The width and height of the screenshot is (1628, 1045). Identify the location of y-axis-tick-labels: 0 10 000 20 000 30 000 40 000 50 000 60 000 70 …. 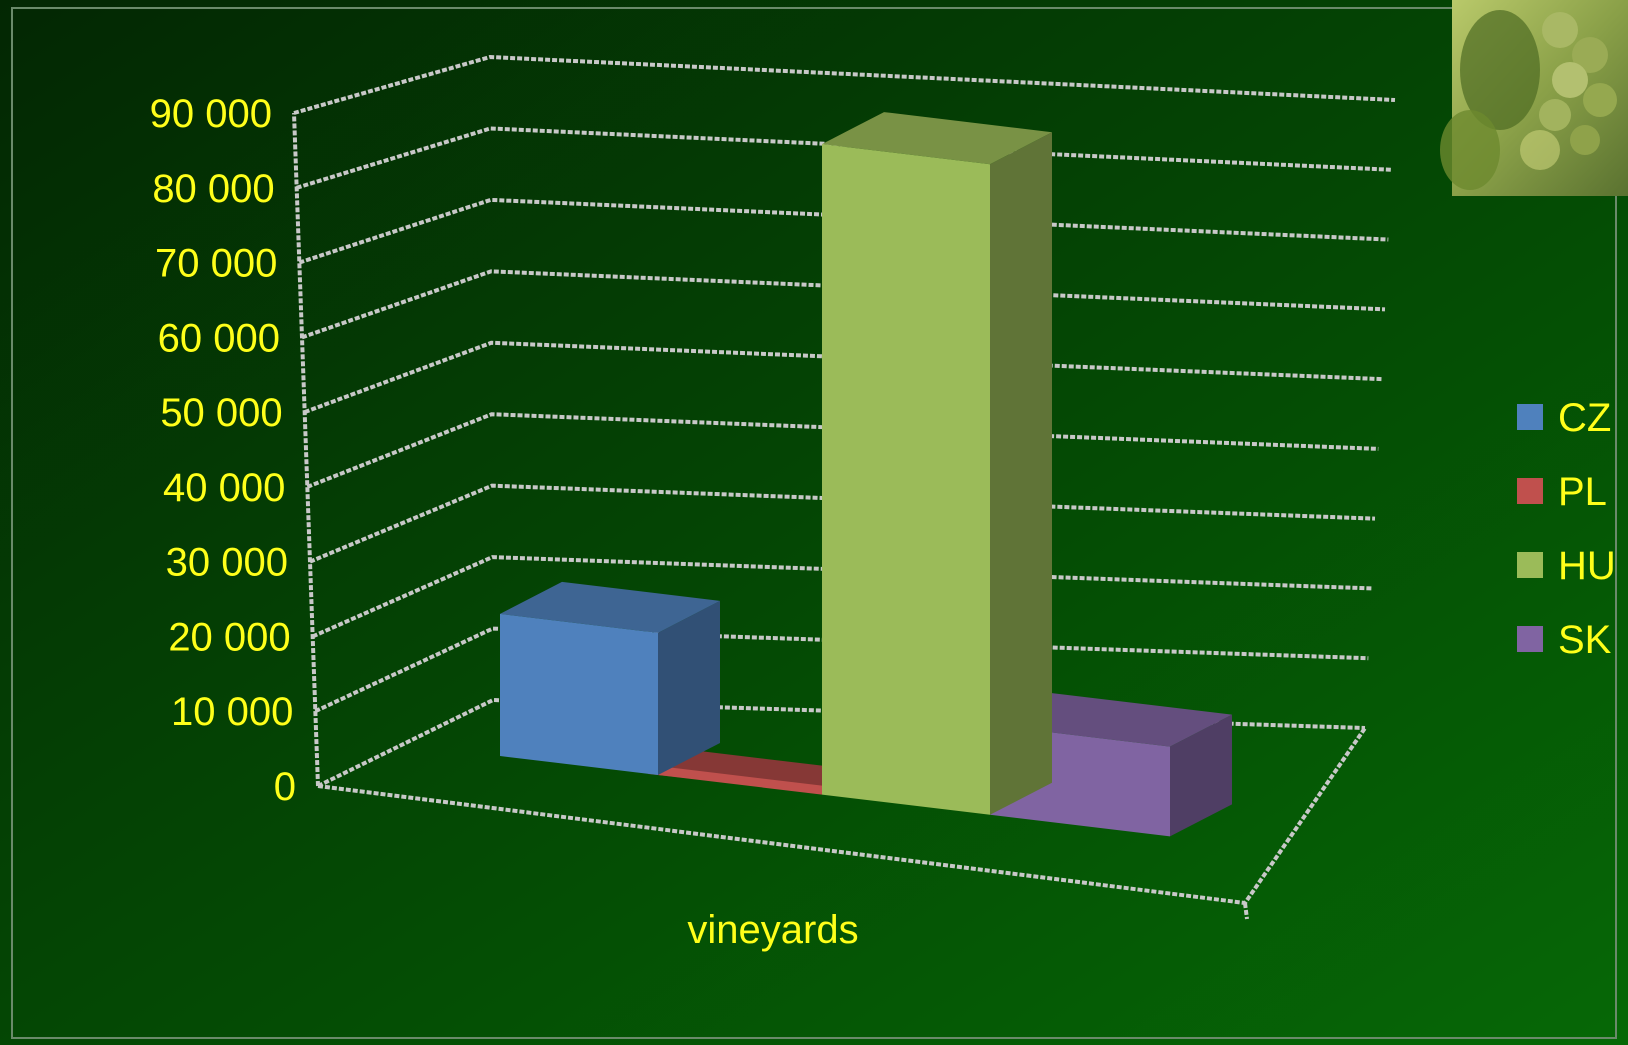
(223, 450).